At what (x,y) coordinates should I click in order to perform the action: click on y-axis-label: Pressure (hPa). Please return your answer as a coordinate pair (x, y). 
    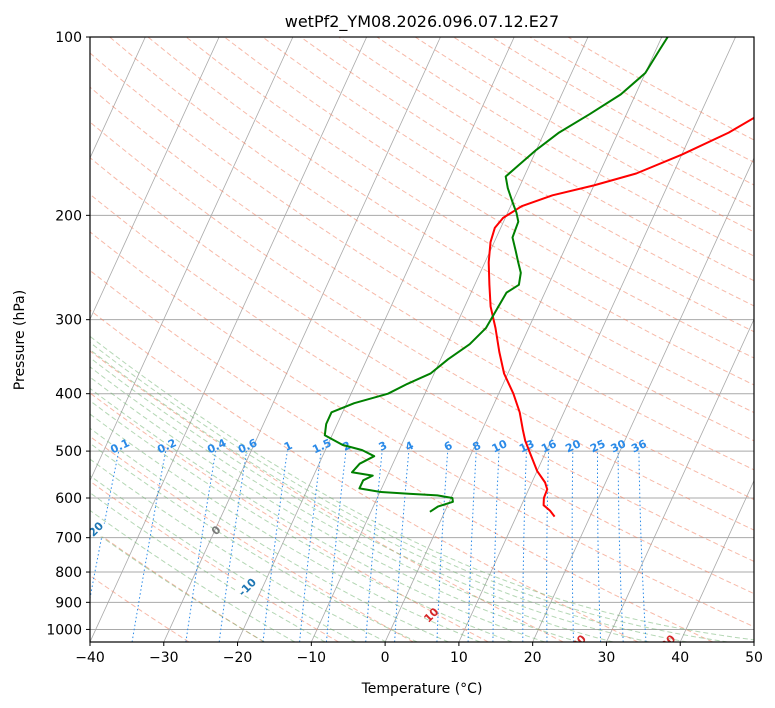
    Looking at the image, I should click on (20, 340).